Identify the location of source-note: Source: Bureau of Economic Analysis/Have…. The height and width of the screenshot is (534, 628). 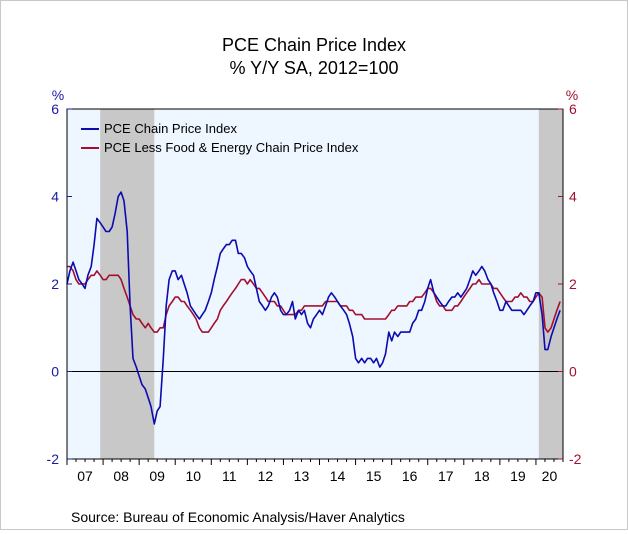
(238, 517).